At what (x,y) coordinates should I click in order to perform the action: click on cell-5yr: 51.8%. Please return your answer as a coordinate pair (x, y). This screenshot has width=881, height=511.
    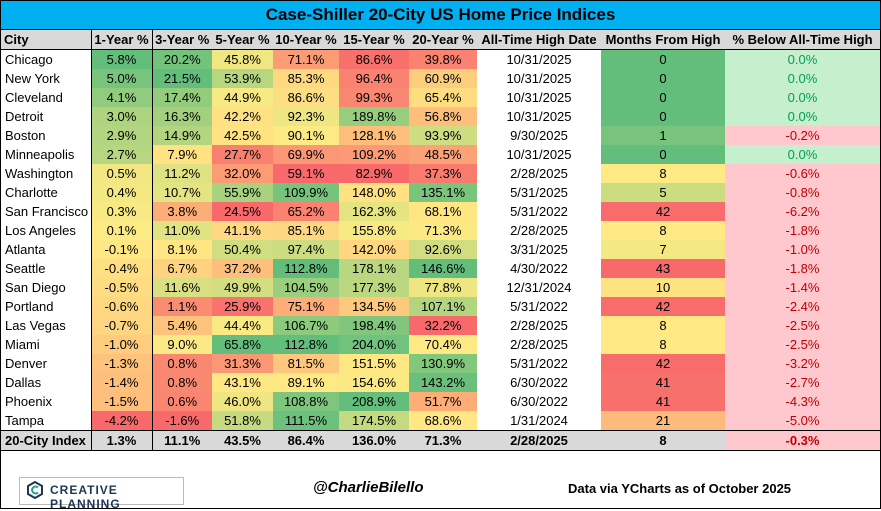
    Looking at the image, I should click on (242, 421).